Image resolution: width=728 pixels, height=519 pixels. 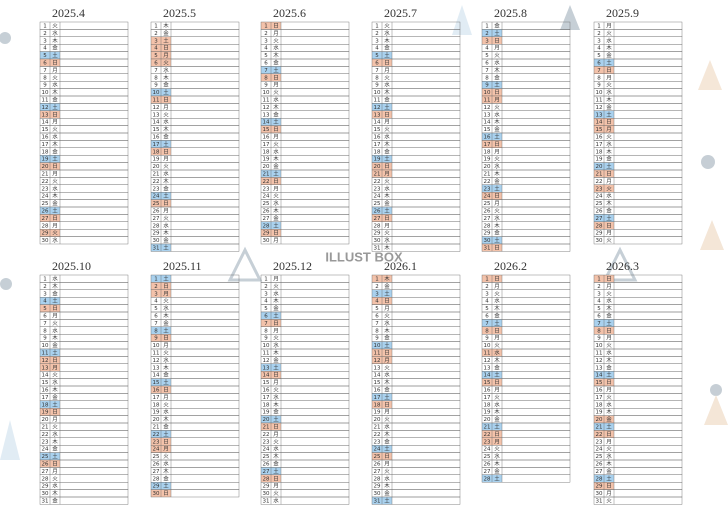 What do you see at coordinates (377, 435) in the screenshot?
I see `day-number: 22` at bounding box center [377, 435].